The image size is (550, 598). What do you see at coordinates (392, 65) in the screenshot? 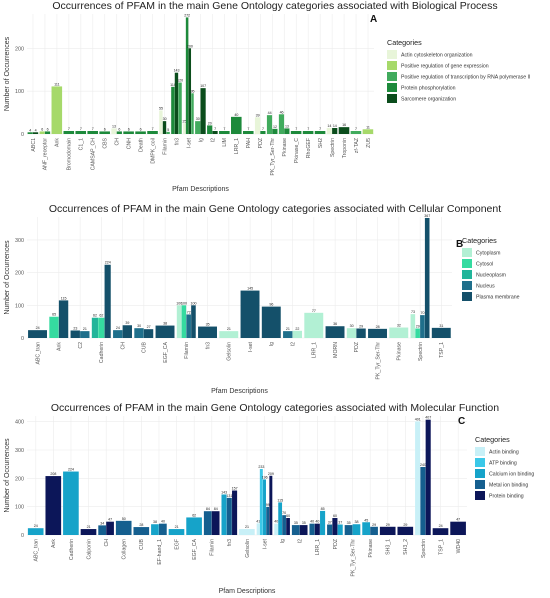
I see `legend-swatch-A` at bounding box center [392, 65].